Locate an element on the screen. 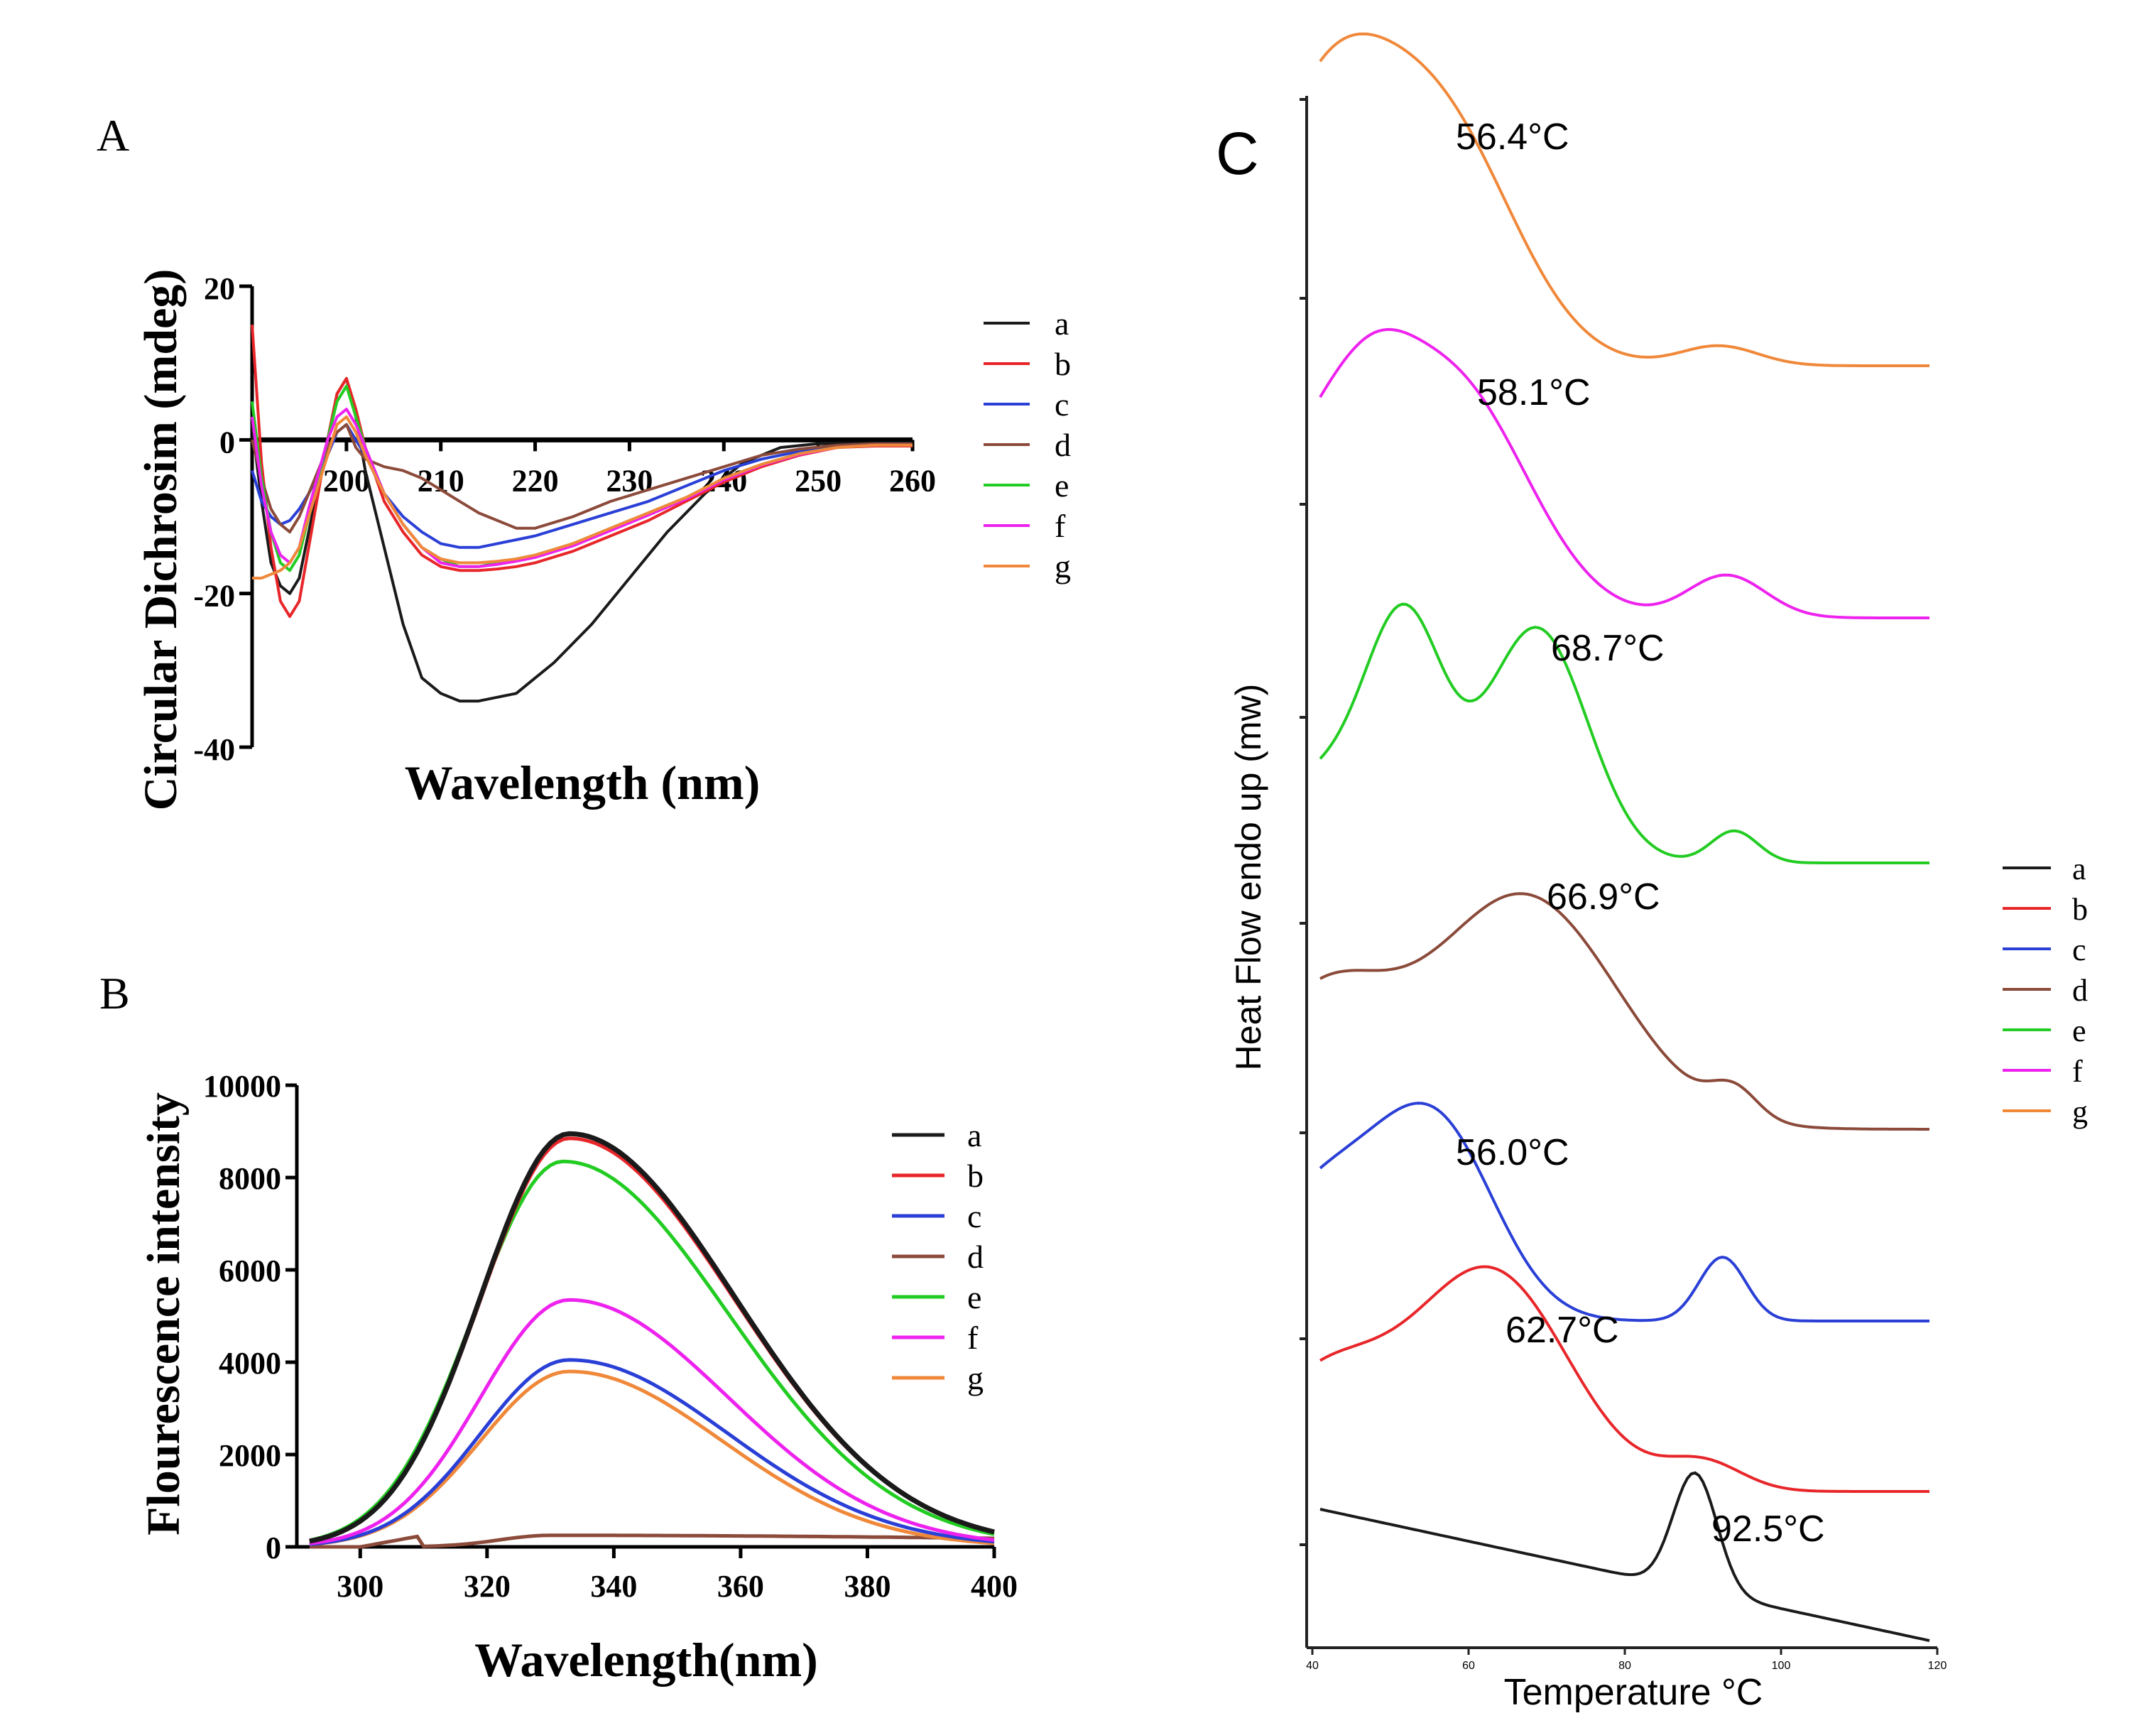 Image resolution: width=2156 pixels, height=1723 pixels. panel-a-series-a is located at coordinates (582, 539).